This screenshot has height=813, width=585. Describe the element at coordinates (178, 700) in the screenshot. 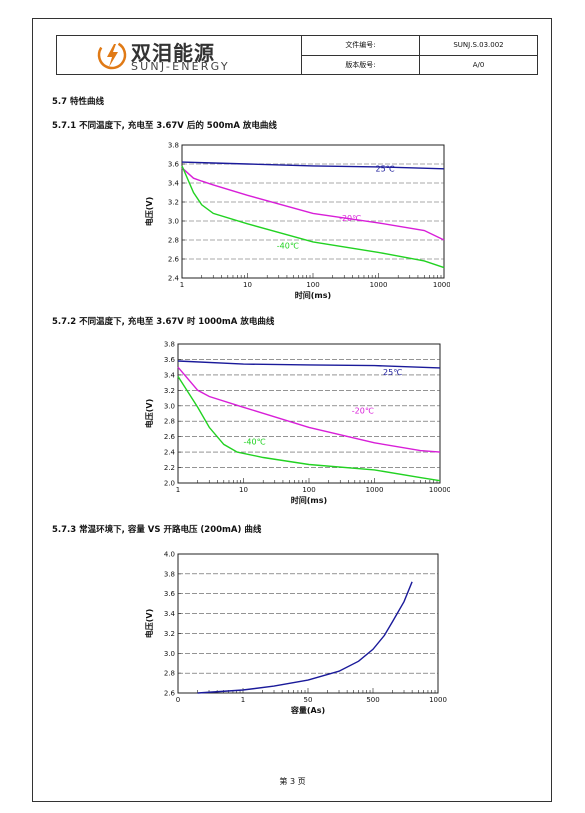

I see `x-tick-label: 0` at that location.